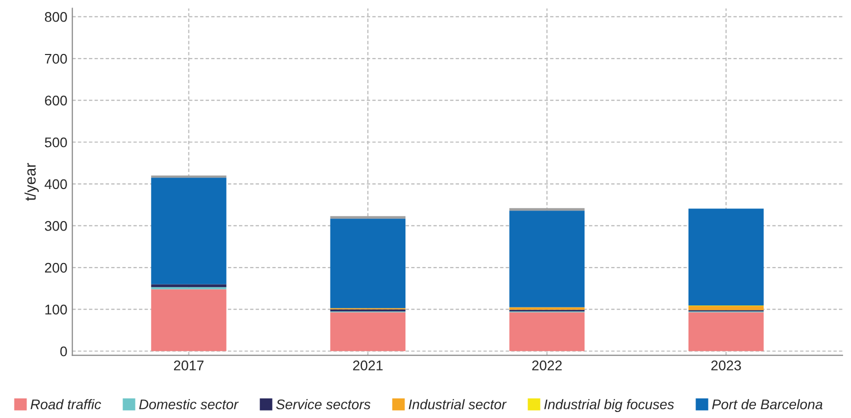 This screenshot has width=851, height=418. What do you see at coordinates (189, 365) in the screenshot?
I see `x-tick-label: 2017` at bounding box center [189, 365].